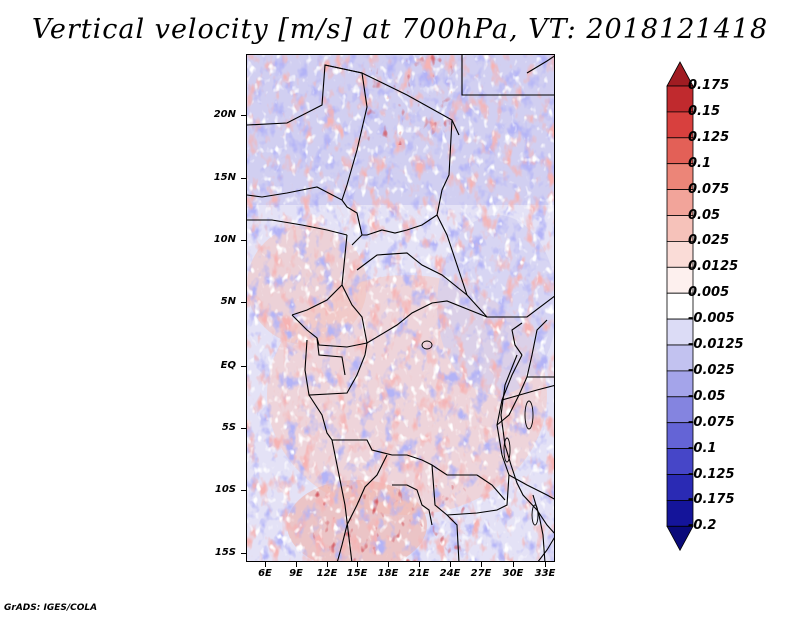  What do you see at coordinates (224, 239) in the screenshot?
I see `y-tick-label: 10N` at bounding box center [224, 239].